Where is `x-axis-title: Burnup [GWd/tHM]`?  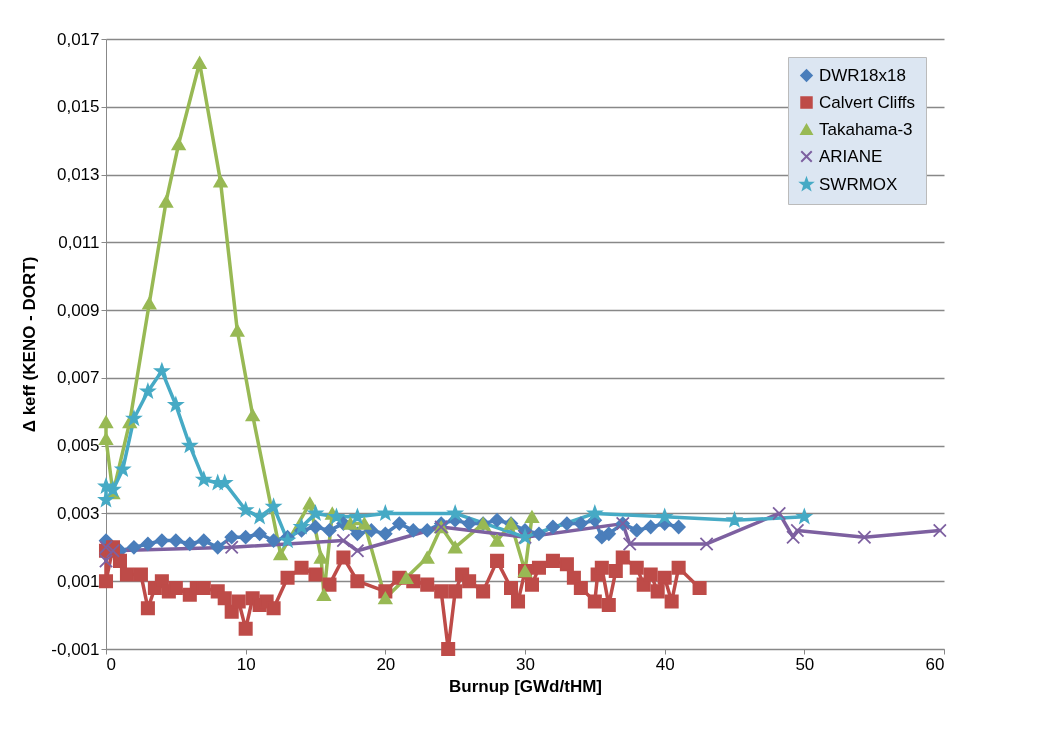
x-axis-title: Burnup [GWd/tHM] is located at coordinates (525, 686).